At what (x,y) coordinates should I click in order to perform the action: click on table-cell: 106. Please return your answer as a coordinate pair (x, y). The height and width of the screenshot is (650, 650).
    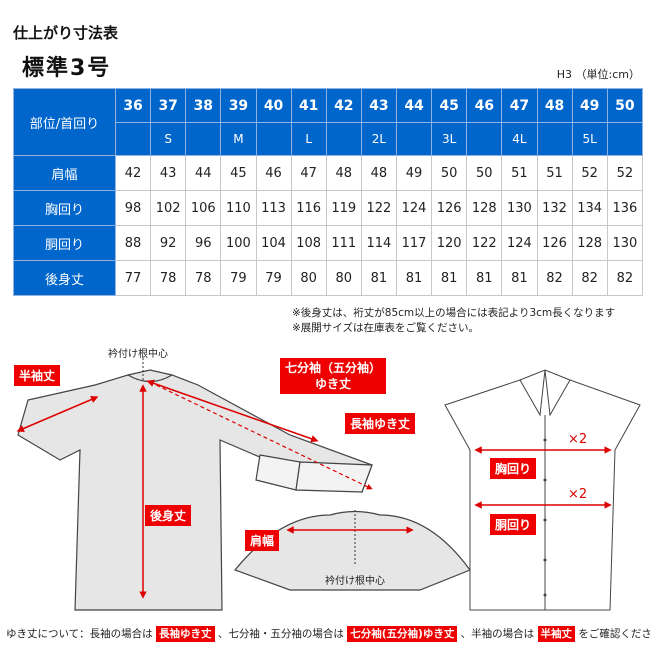
    Looking at the image, I should click on (203, 208).